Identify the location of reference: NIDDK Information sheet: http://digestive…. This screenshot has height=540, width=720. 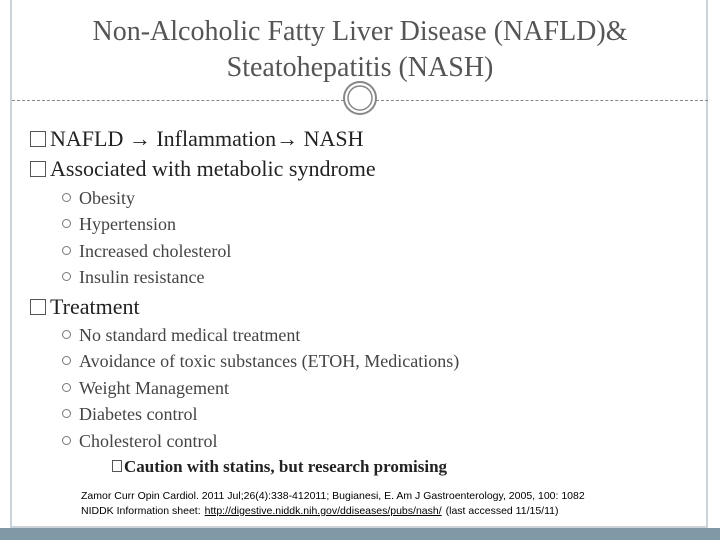
(357, 511).